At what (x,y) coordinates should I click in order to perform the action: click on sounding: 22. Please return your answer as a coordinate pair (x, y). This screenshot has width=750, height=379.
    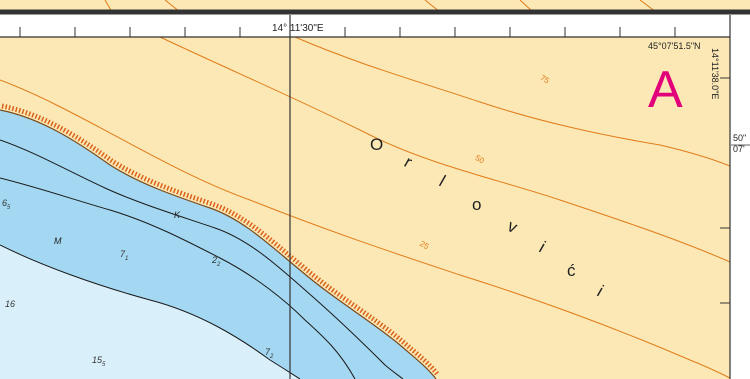
    Looking at the image, I should click on (216, 261).